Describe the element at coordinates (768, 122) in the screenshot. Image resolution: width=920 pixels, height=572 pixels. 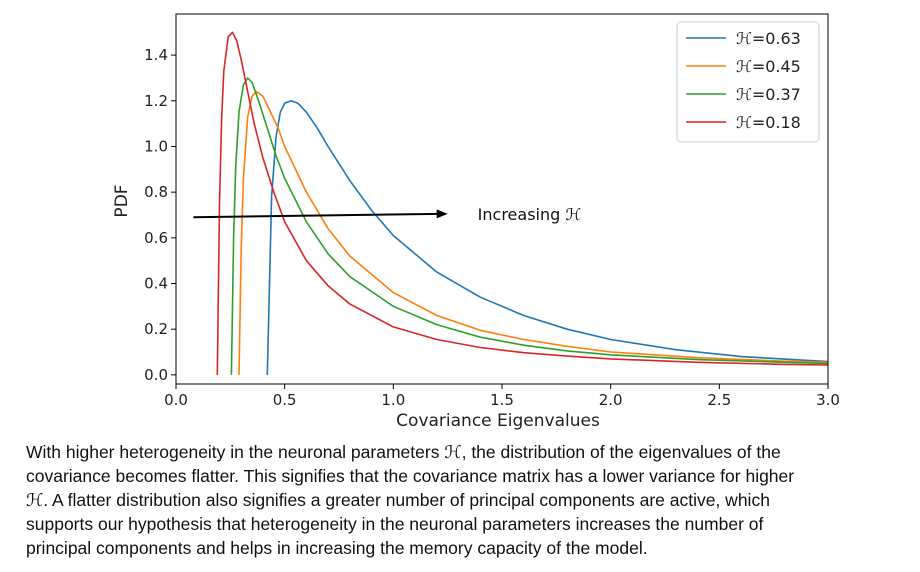
I see `legend-label-3: ℋ=0.18` at that location.